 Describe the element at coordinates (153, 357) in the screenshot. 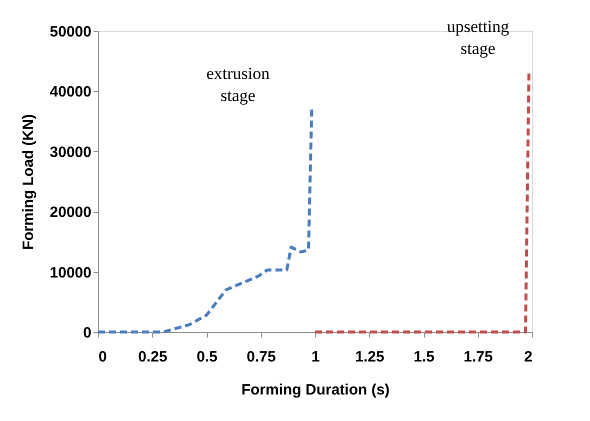

I see `x-tick-label: 0.25` at that location.